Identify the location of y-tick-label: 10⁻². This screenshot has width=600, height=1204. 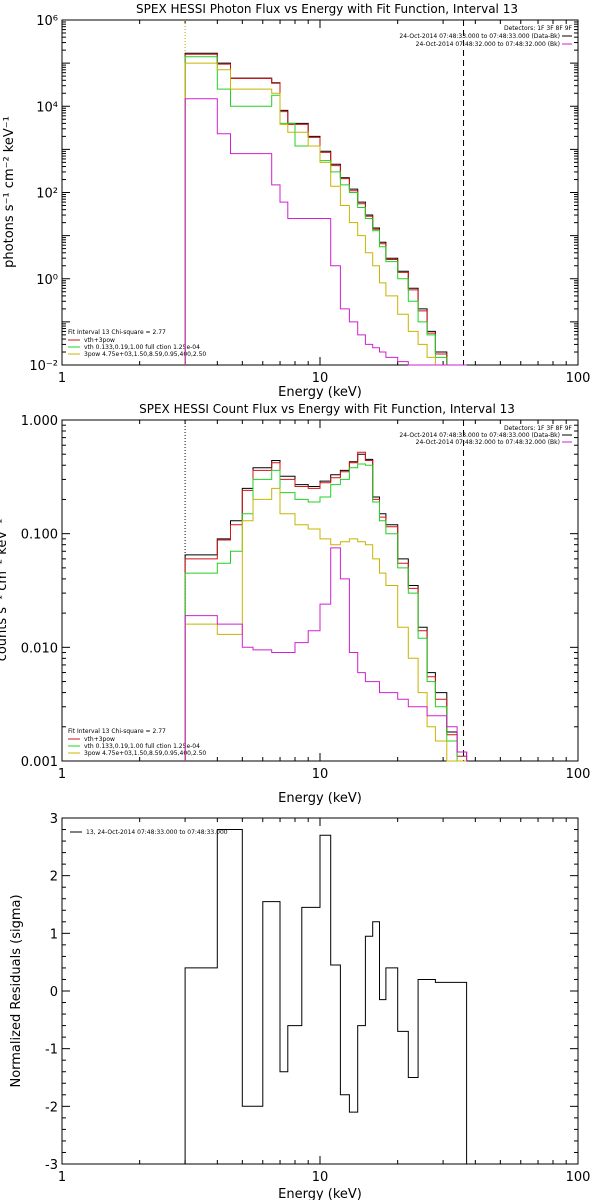
(43, 366).